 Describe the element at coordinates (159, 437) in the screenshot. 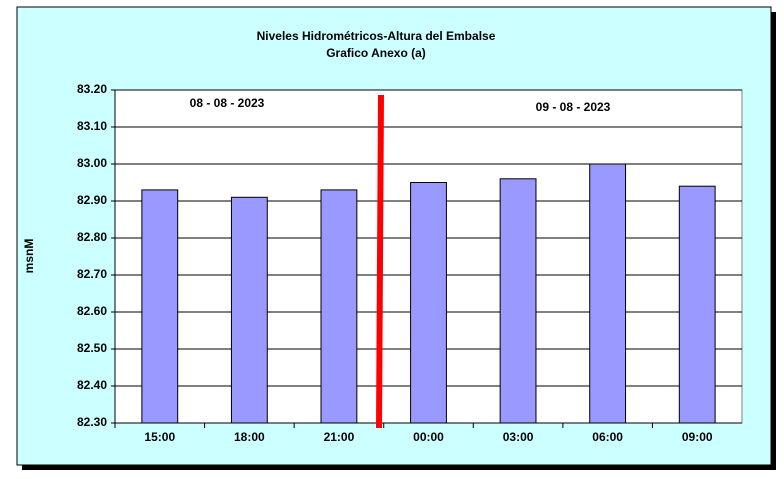

I see `x-tick-label: 15:00` at that location.